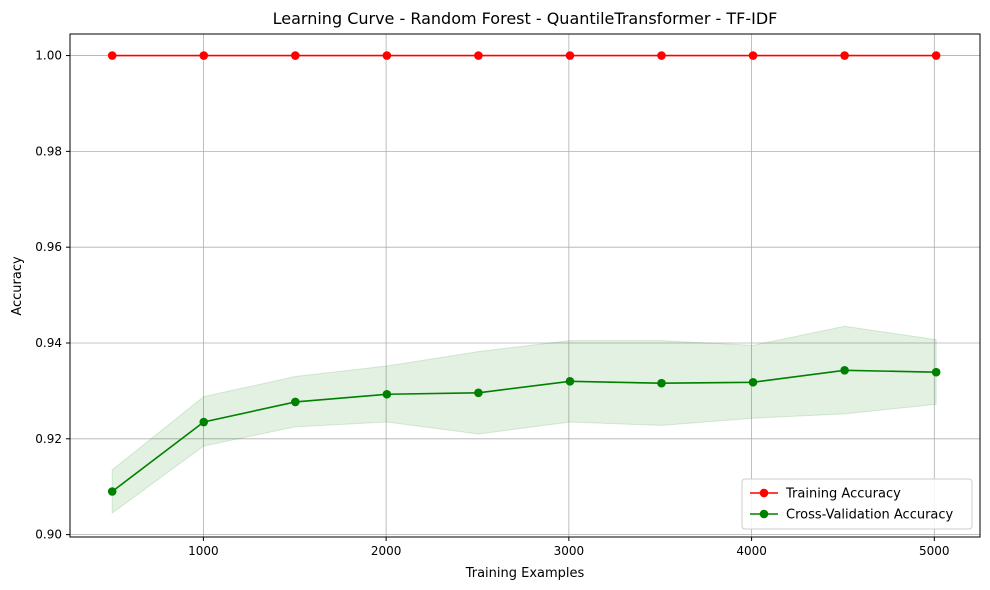  Describe the element at coordinates (203, 551) in the screenshot. I see `x-tick-label: 1000` at that location.